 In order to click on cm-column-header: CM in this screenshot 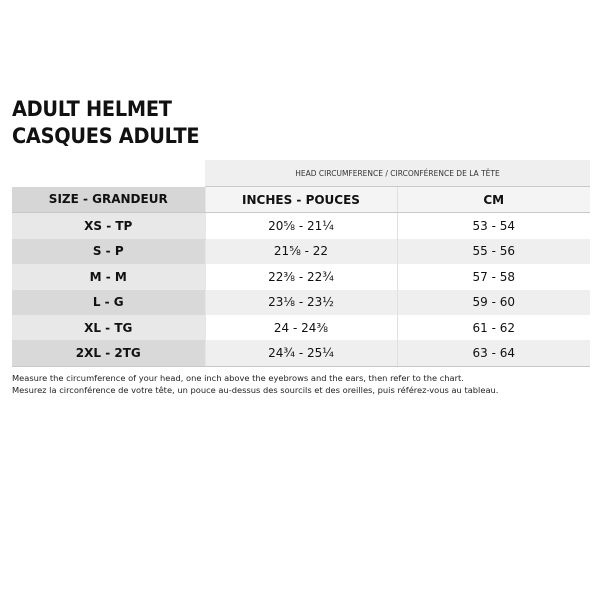, I will do `click(493, 200)`.